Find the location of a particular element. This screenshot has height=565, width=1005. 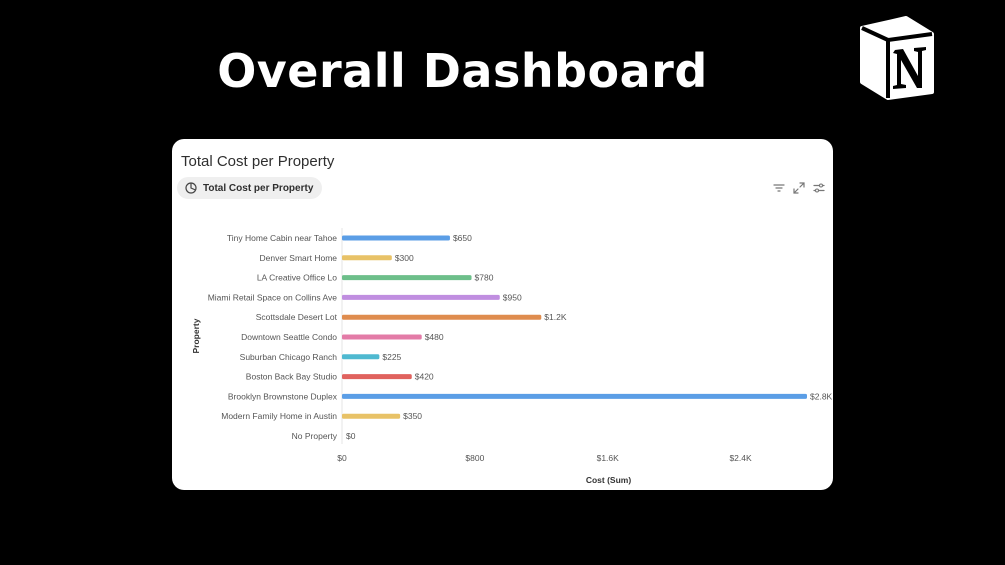

filter-icon is located at coordinates (779, 188).